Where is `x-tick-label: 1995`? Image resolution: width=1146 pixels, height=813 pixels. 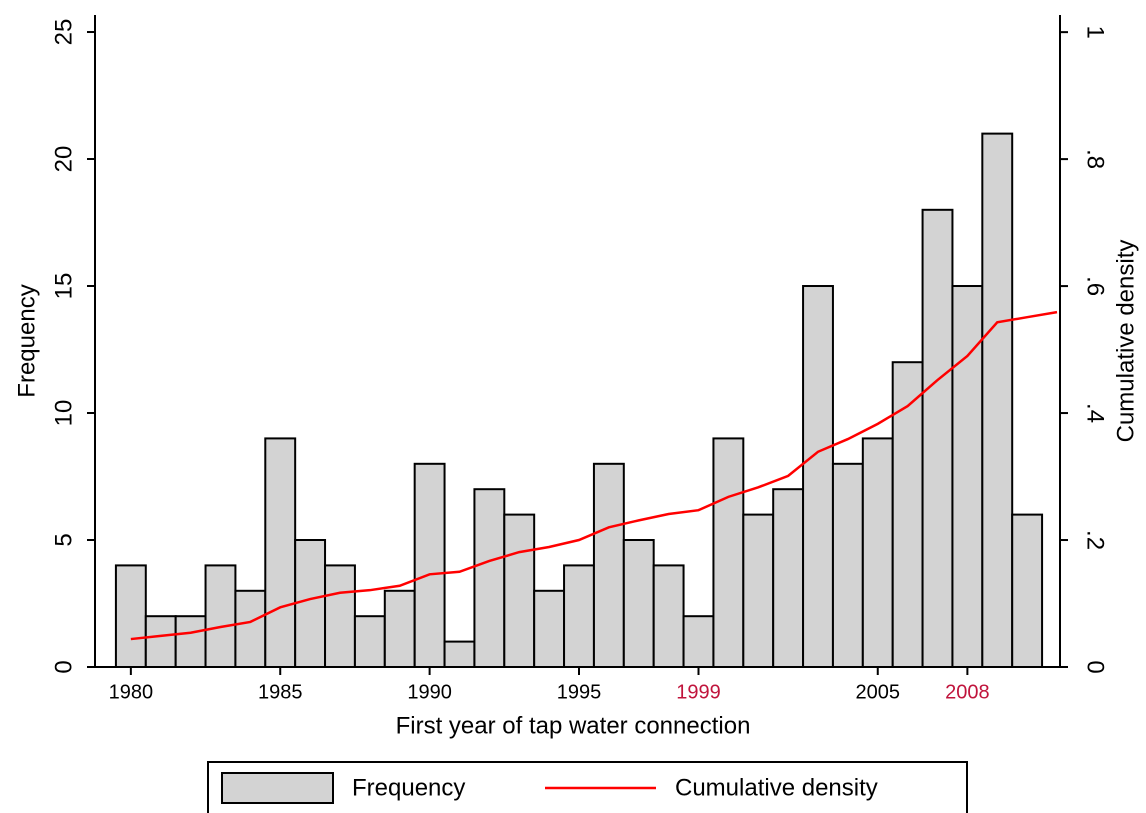
x-tick-label: 1995 is located at coordinates (579, 692).